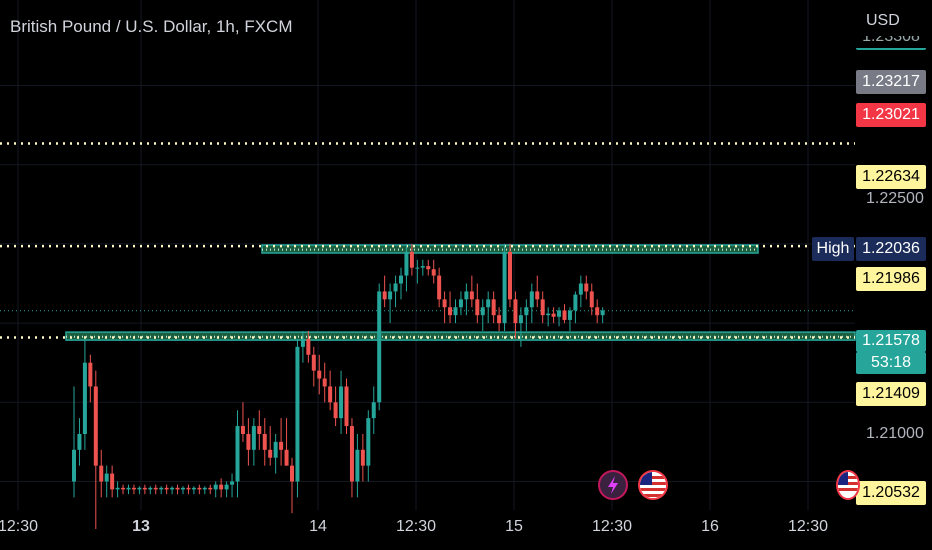 This screenshot has width=932, height=550. What do you see at coordinates (883, 20) in the screenshot?
I see `axis-unit-label: USD` at bounding box center [883, 20].